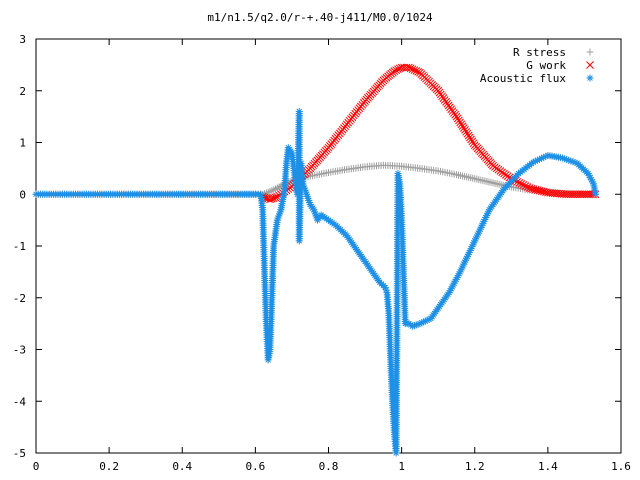 This screenshot has height=480, width=640. Describe the element at coordinates (523, 78) in the screenshot. I see `legend-label: Acoustic flux` at that location.